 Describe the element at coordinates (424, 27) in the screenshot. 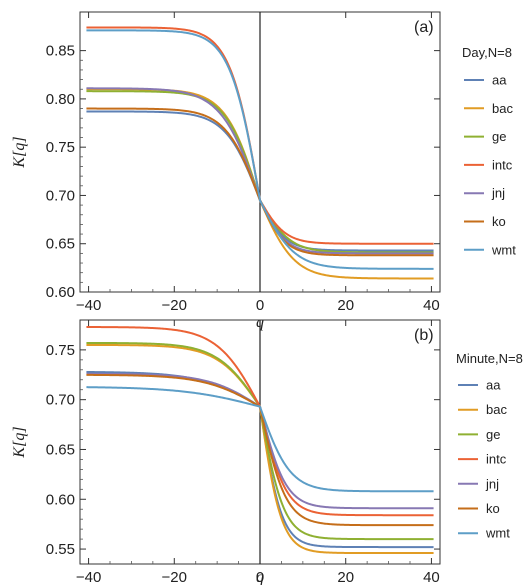

I see `panel-tag: (a)` at that location.